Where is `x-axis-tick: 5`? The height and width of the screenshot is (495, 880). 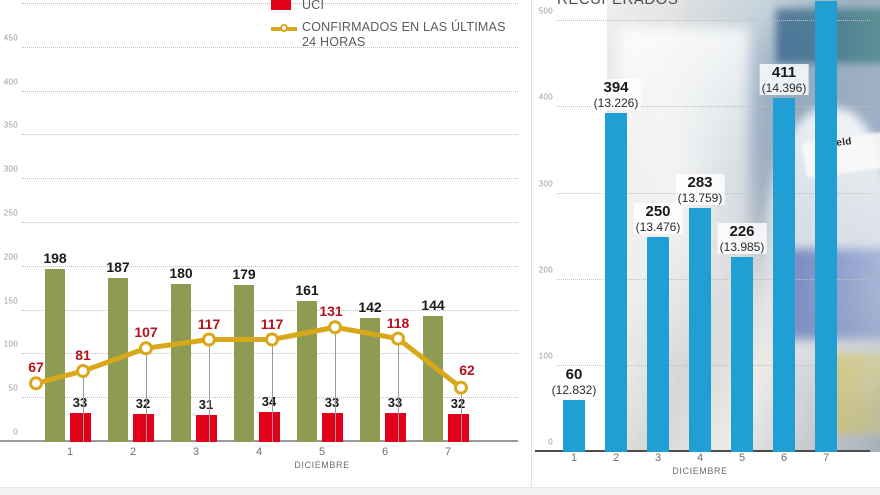 x-axis-tick: 5 is located at coordinates (322, 452).